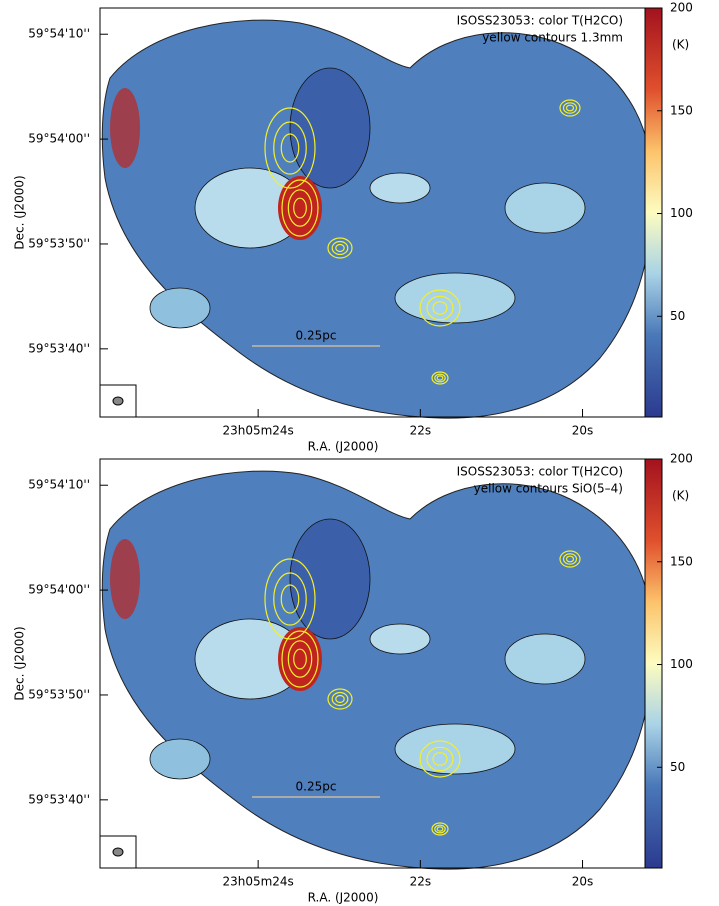  I want to click on annotation: yellow contours 1.3mm, so click(552, 38).